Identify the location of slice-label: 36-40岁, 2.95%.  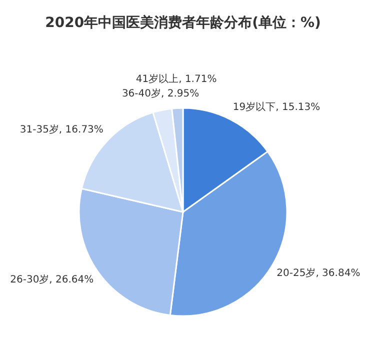
(161, 93).